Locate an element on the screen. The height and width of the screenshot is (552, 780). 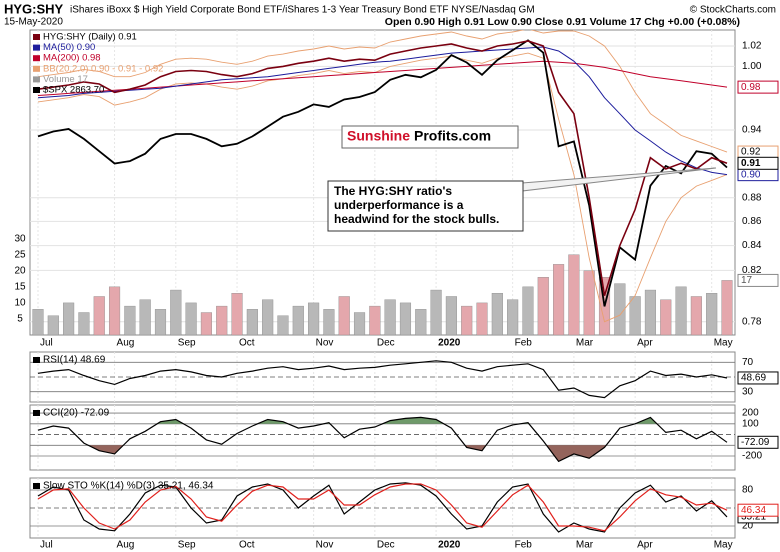
y-tick-label: 100 is located at coordinates (750, 423).